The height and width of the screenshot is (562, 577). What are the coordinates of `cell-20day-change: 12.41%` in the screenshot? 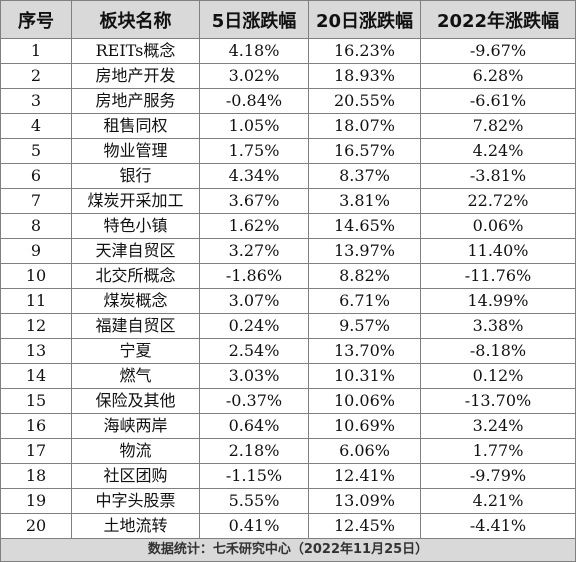 It's located at (364, 476).